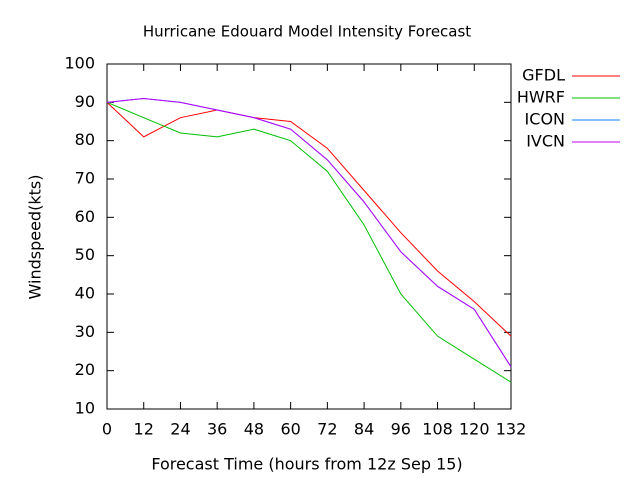 The image size is (640, 480). I want to click on y-tick-label: 40, so click(85, 293).